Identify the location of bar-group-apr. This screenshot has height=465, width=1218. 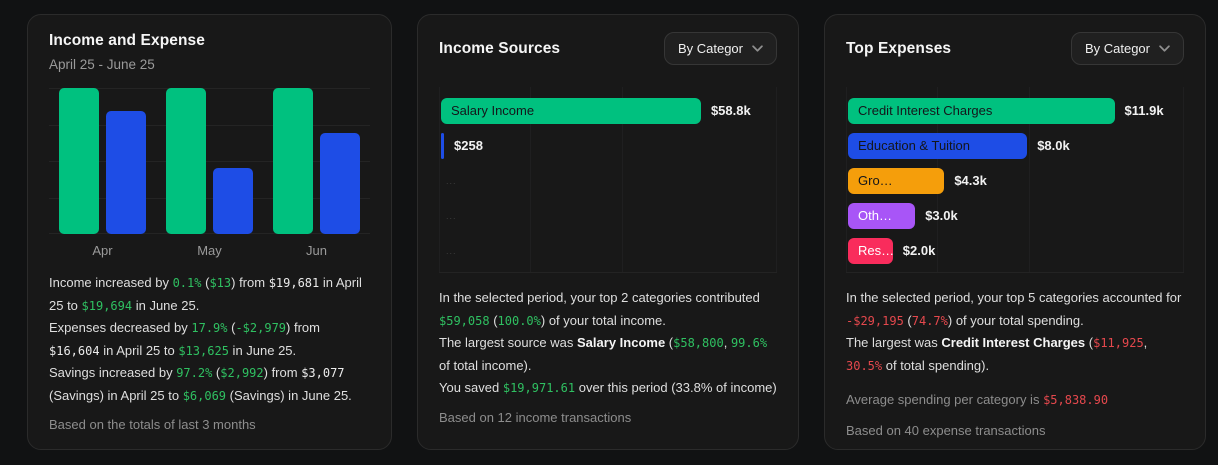
(102, 161).